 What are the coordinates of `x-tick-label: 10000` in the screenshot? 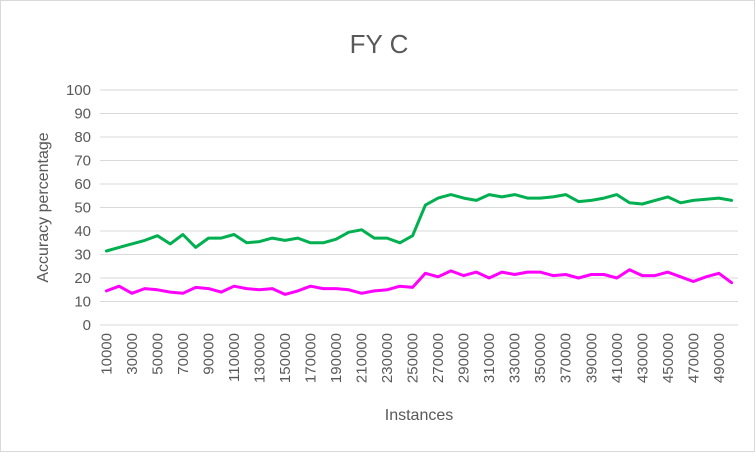 It's located at (106, 354).